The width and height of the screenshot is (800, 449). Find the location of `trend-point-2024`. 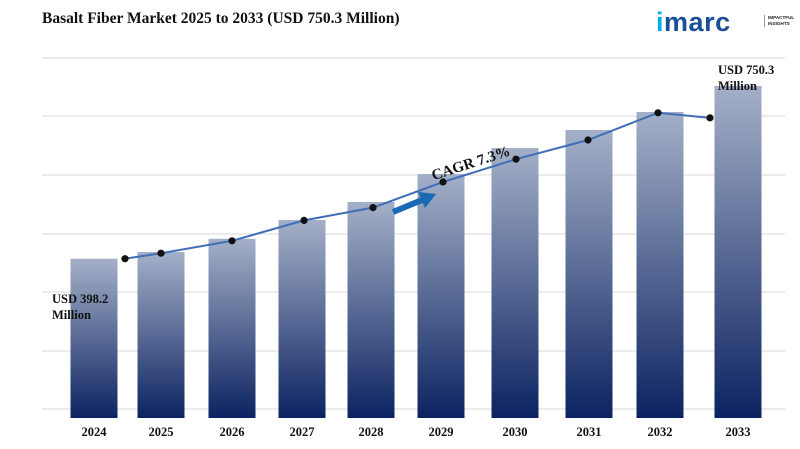

trend-point-2024 is located at coordinates (125, 259).